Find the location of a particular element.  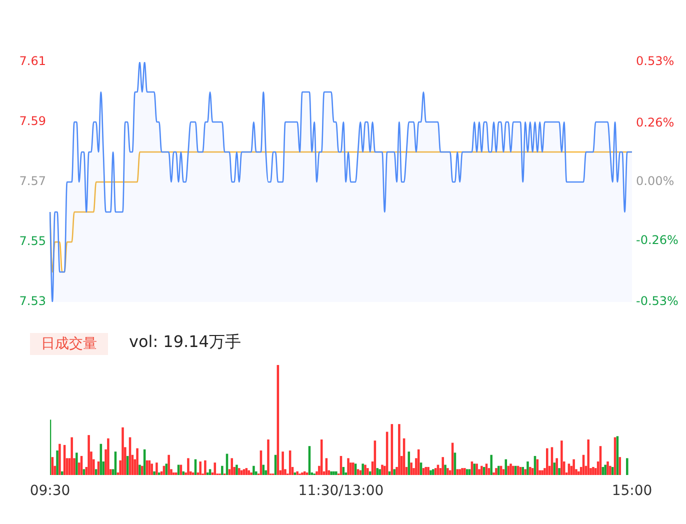

x-tick-label: 09:30 is located at coordinates (50, 491).